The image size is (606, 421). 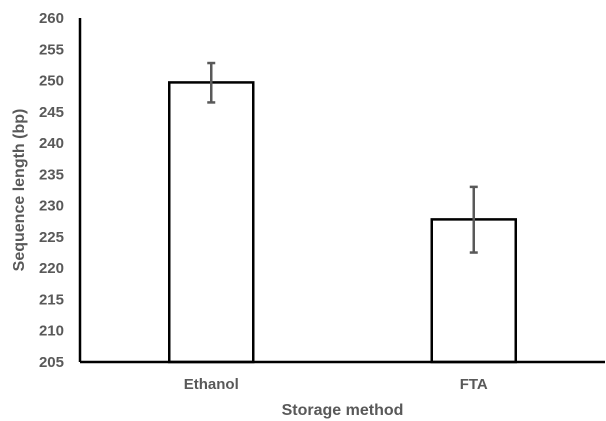 What do you see at coordinates (336, 384) in the screenshot?
I see `x-axis-ticks: Ethanol FTA` at bounding box center [336, 384].